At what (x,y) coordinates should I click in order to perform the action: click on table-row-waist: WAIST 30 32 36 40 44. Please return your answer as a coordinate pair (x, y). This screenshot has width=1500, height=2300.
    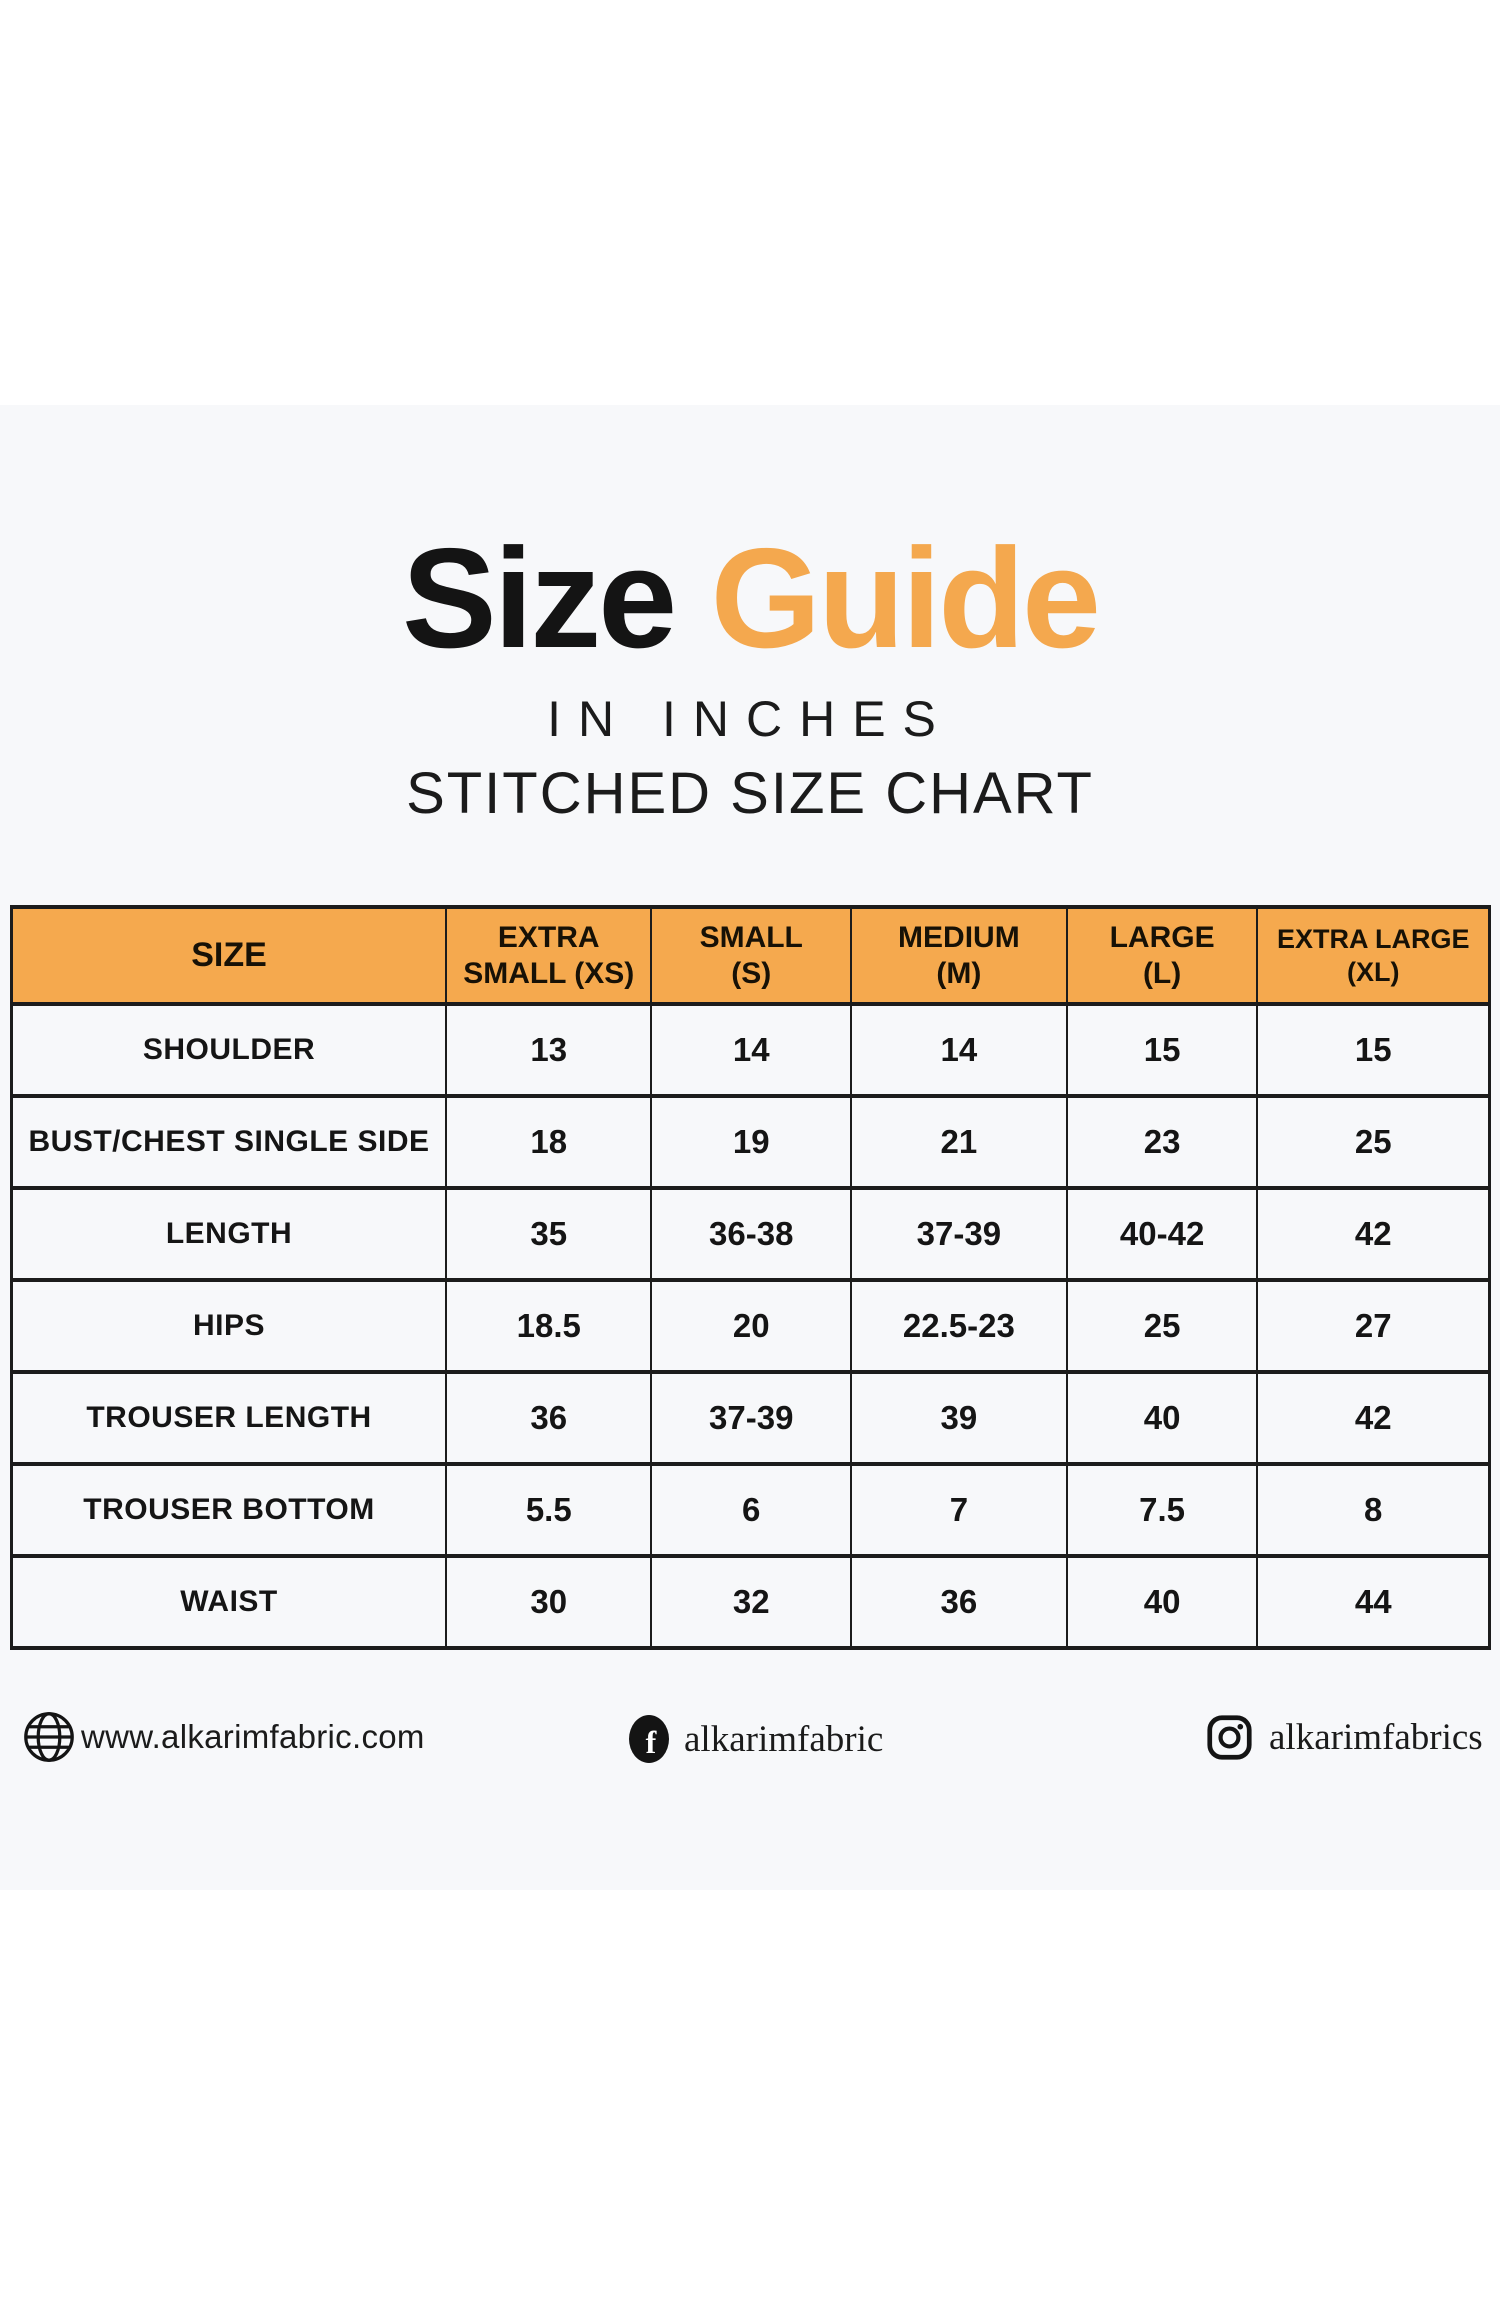
    Looking at the image, I should click on (750, 1602).